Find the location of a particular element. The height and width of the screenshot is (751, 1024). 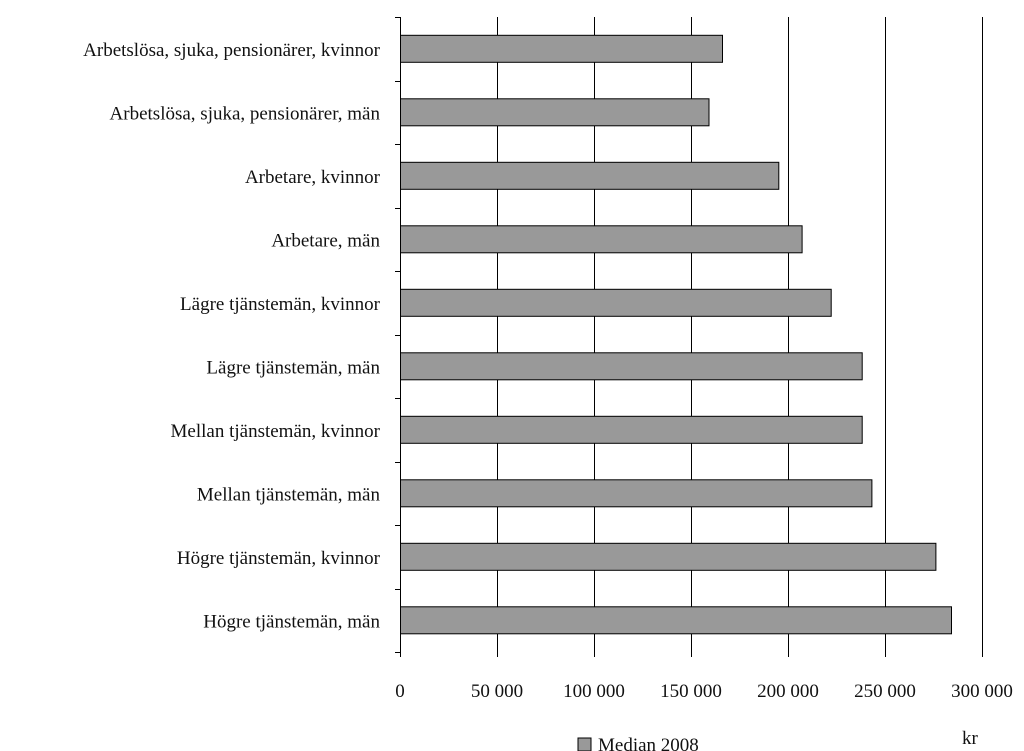

legend-swatch is located at coordinates (584, 744).